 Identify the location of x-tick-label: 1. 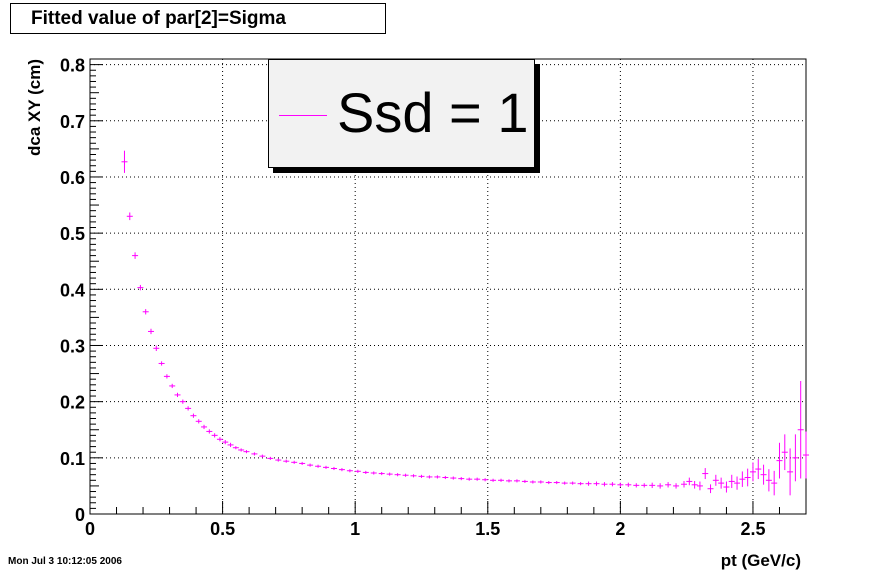
(355, 529).